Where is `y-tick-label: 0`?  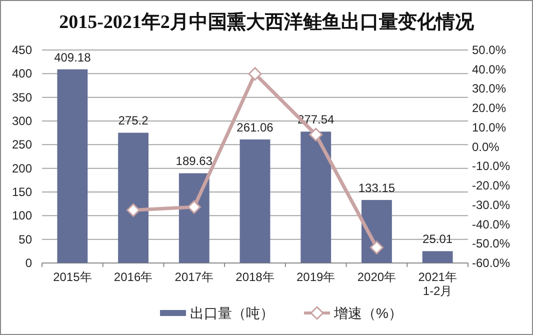
y-tick-label: 0 is located at coordinates (28, 263).